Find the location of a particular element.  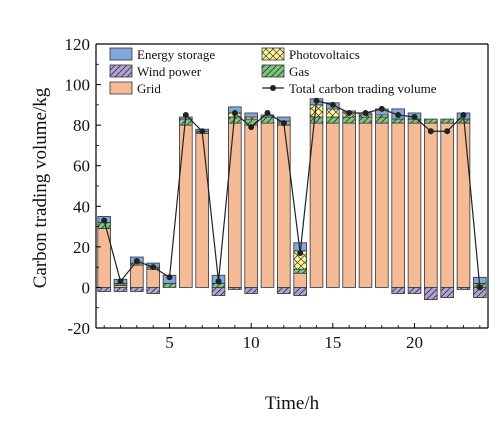

legend-label-energy-storage: Energy storage is located at coordinates (176, 54).